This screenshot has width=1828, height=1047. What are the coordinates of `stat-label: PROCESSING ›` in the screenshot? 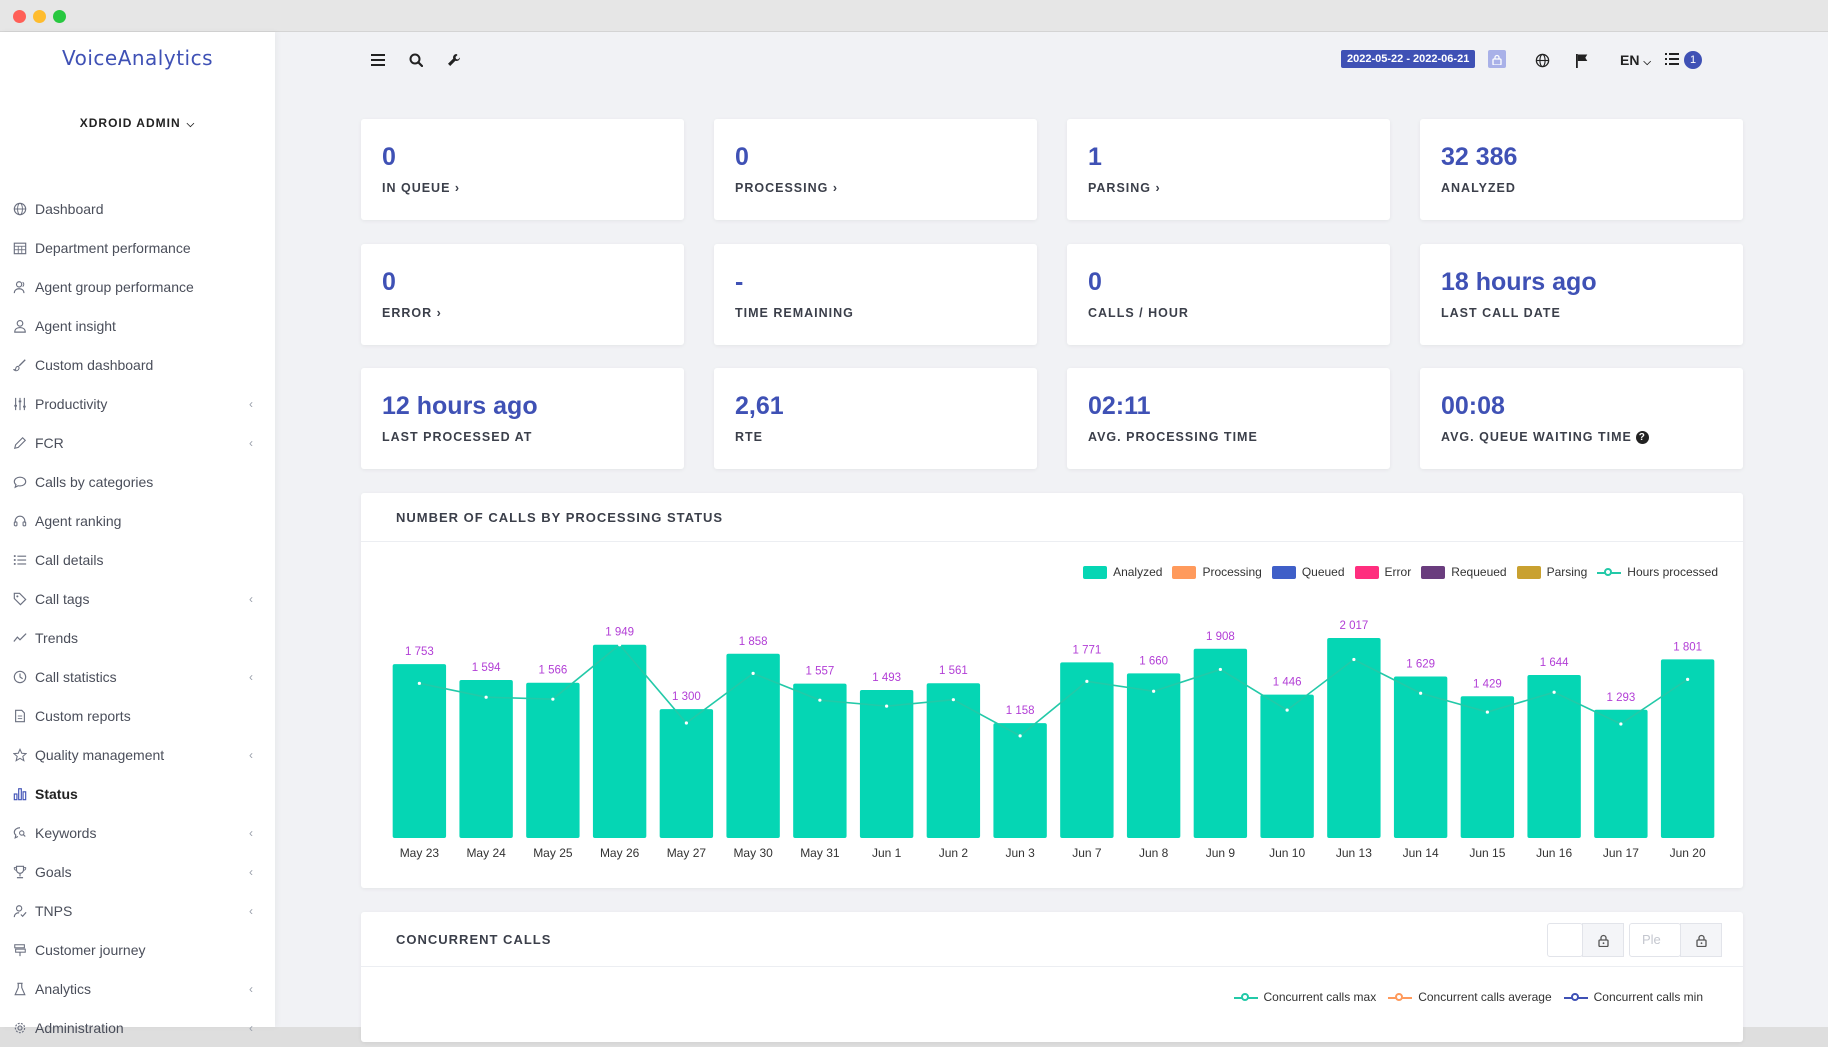 It's located at (786, 188).